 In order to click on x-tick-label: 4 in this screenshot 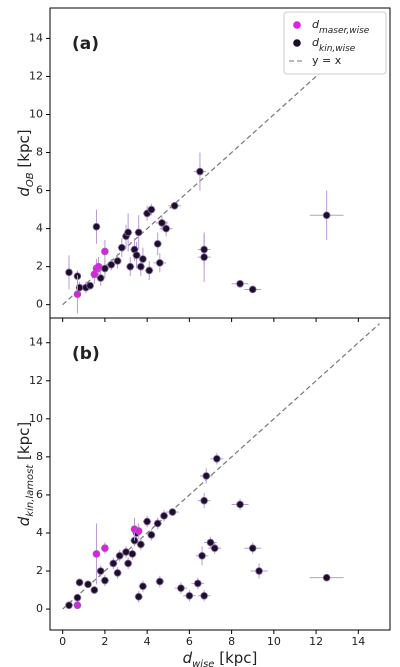, I will do `click(147, 641)`.